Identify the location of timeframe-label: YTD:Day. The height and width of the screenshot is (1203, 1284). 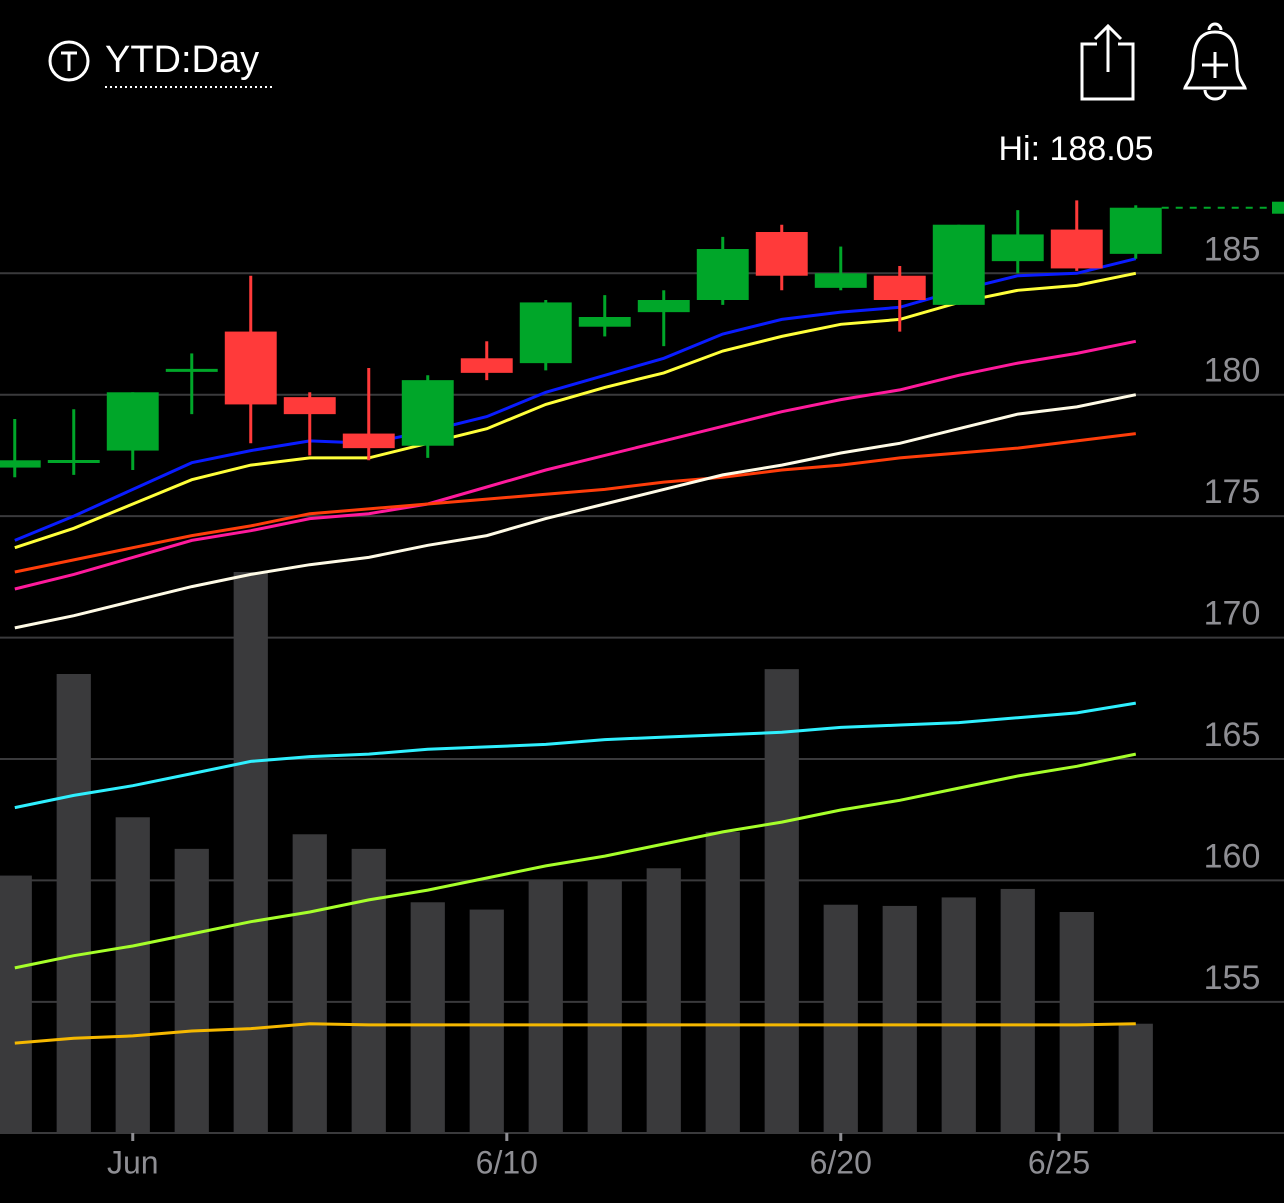
(182, 60).